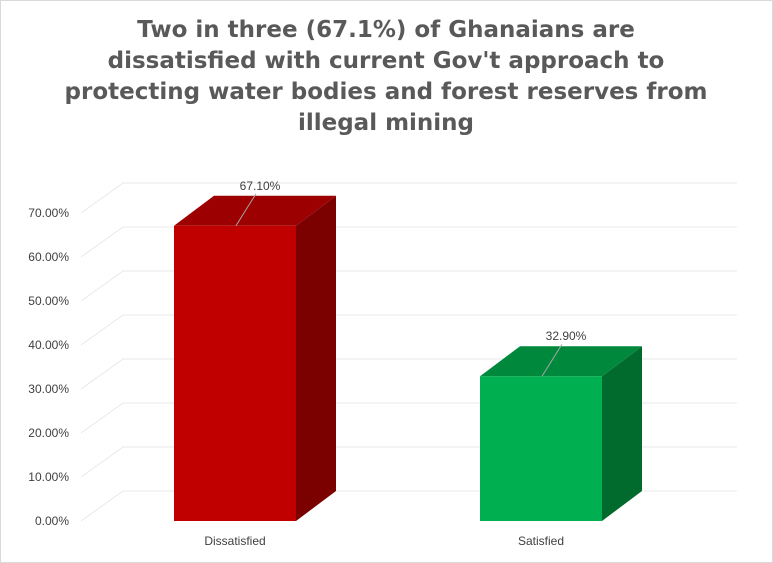 The image size is (773, 563). I want to click on data-label: 67.10%, so click(260, 186).